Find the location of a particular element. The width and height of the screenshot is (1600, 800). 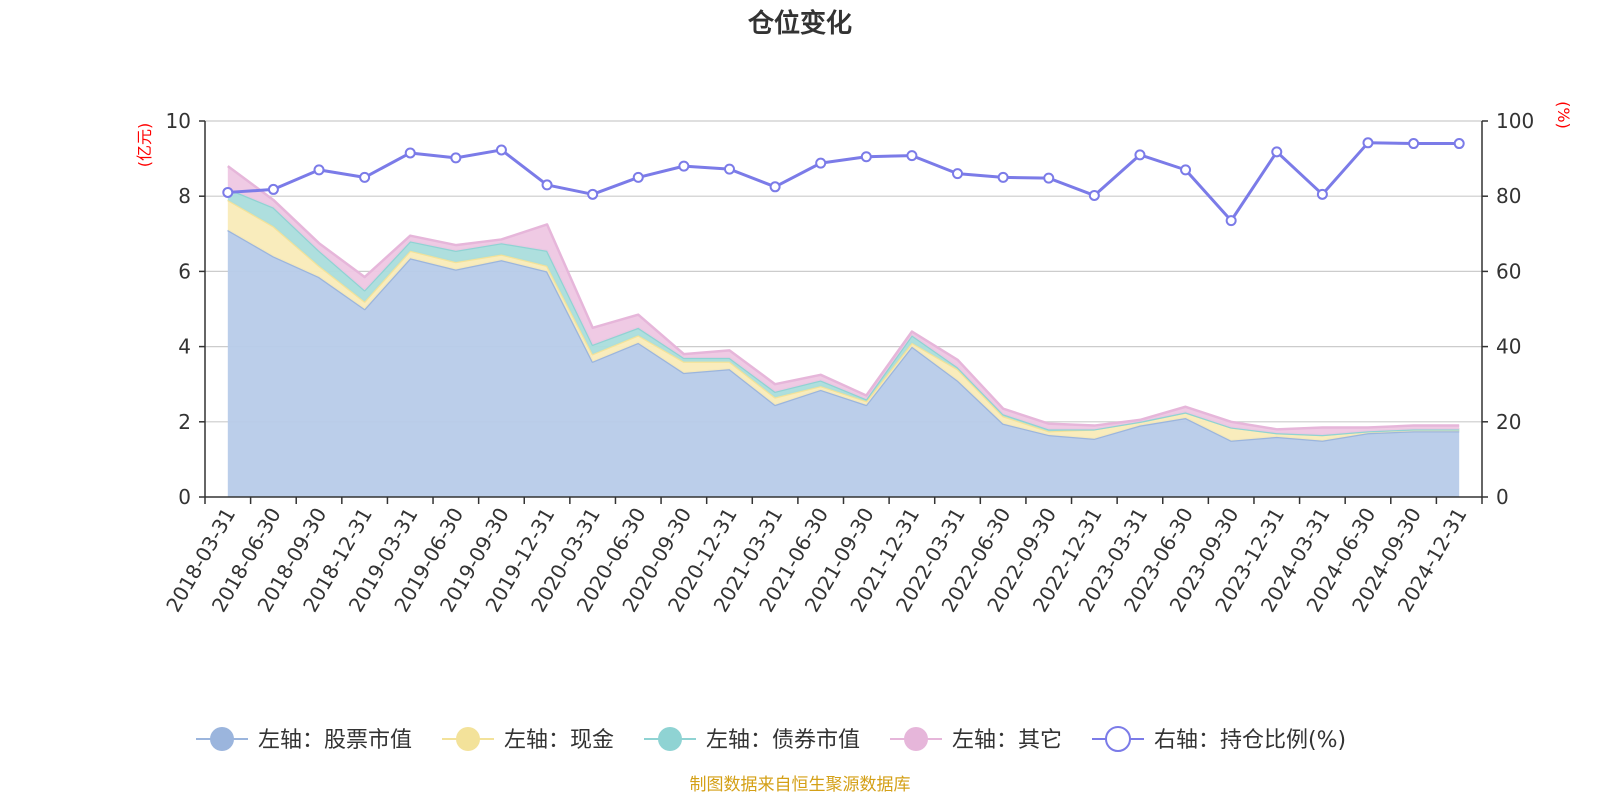

legend: 左轴：股票市值 左轴：现金 左轴：债券市值 左轴：其它 右轴：持仓比例(%) is located at coordinates (771, 739).